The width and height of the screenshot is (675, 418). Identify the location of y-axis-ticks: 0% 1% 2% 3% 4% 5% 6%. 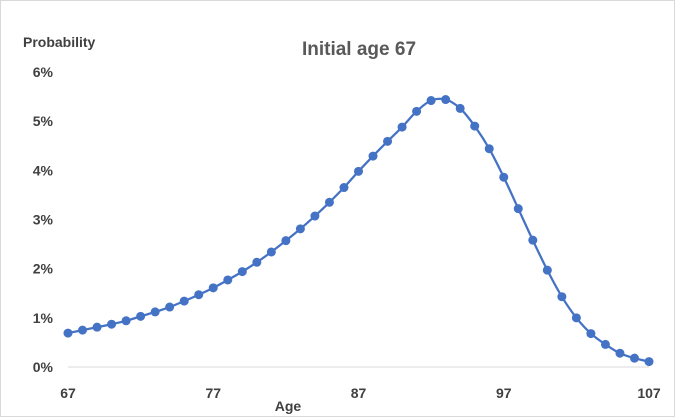
(43, 219).